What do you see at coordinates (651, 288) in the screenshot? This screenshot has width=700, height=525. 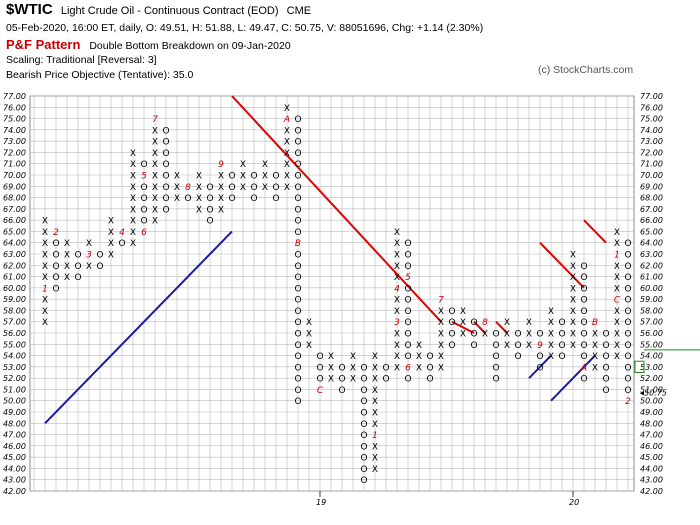 I see `y-tick-label-right: 60.00` at bounding box center [651, 288].